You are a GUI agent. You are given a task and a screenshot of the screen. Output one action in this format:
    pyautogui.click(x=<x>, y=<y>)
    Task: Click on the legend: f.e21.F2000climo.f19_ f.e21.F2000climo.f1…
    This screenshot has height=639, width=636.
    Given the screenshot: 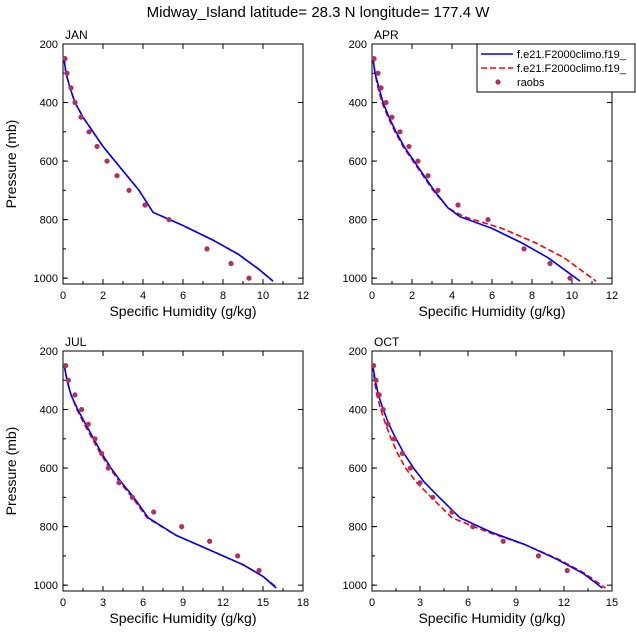 What is the action you would take?
    pyautogui.click(x=556, y=68)
    